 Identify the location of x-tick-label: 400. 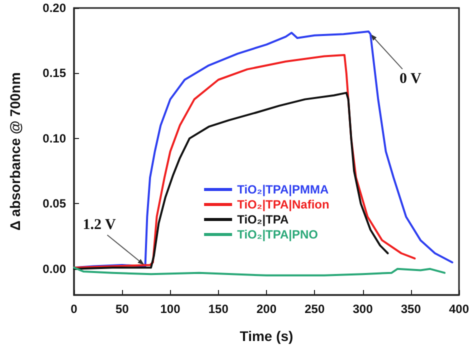
(459, 309).